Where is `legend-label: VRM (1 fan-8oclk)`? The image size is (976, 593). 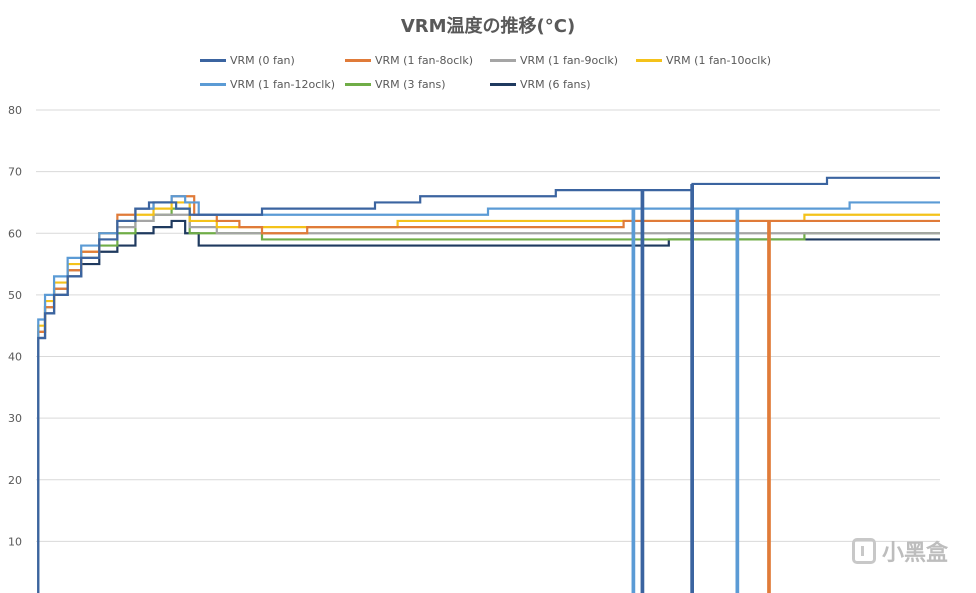
legend-label: VRM (1 fan-8oclk) is located at coordinates (424, 60).